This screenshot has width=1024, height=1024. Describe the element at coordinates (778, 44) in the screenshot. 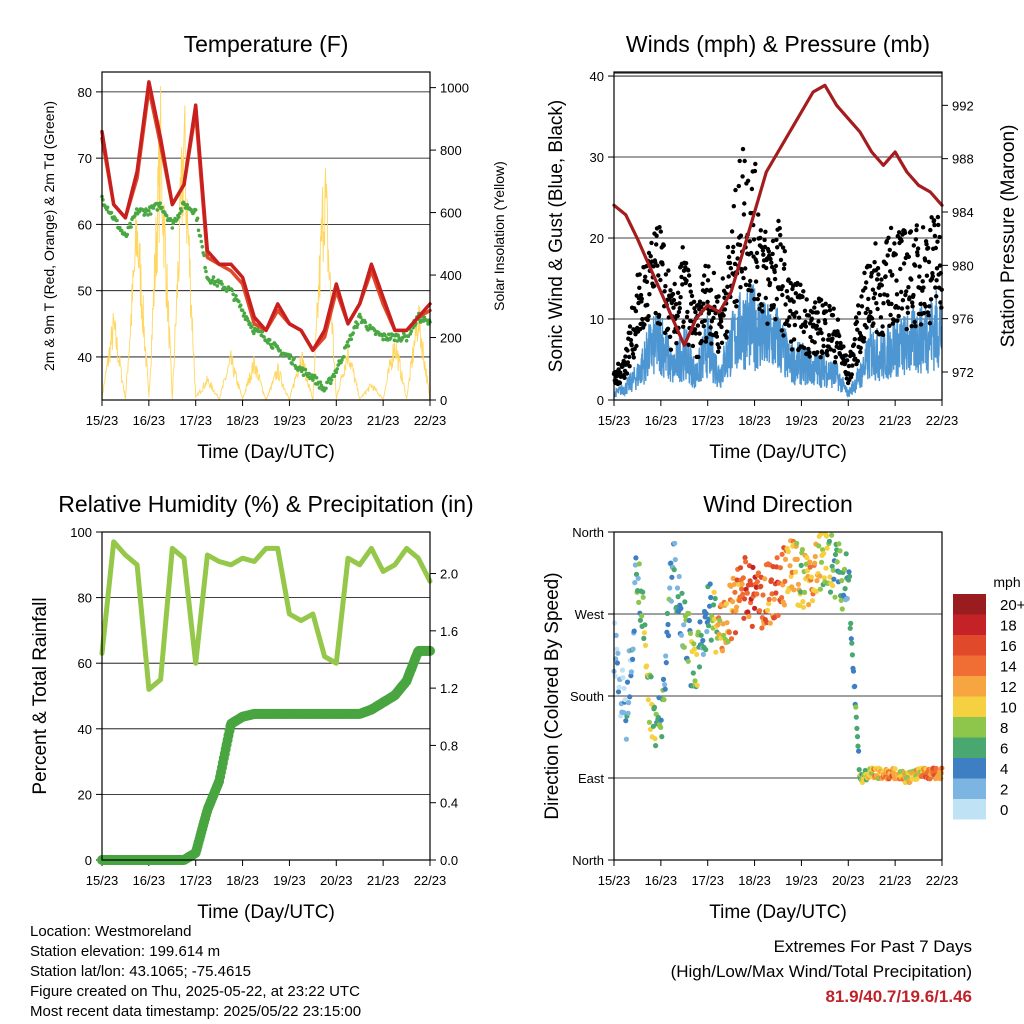

I see `winds-title: Winds (mph) & Pressure (mb)` at that location.